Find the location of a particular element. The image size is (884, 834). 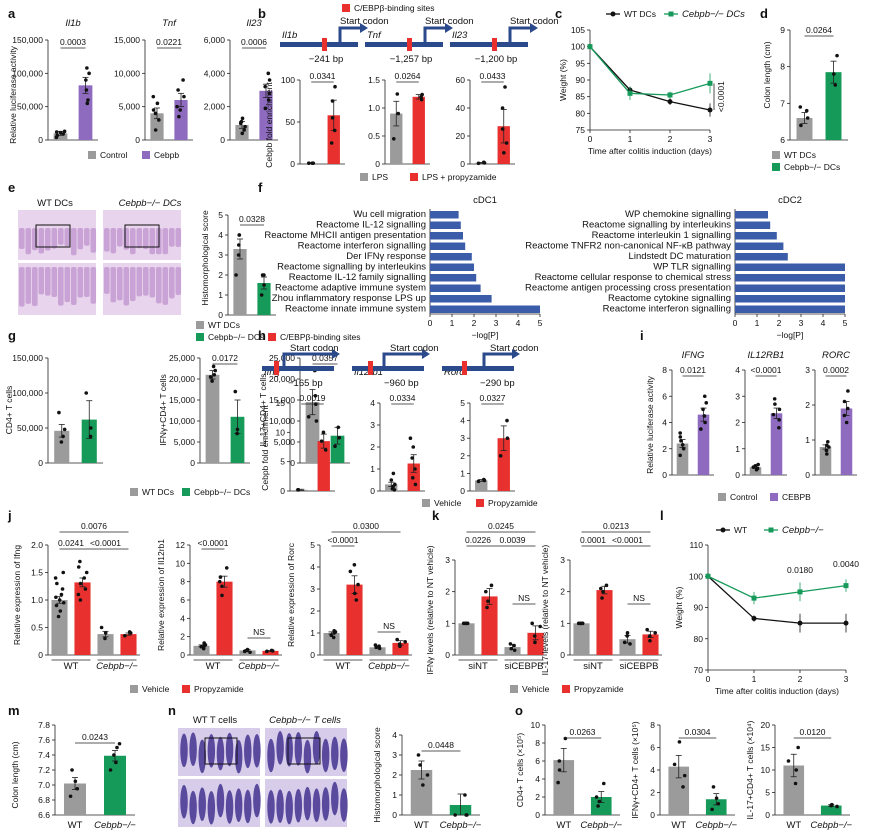

g-sub1-data-point is located at coordinates (63, 436).